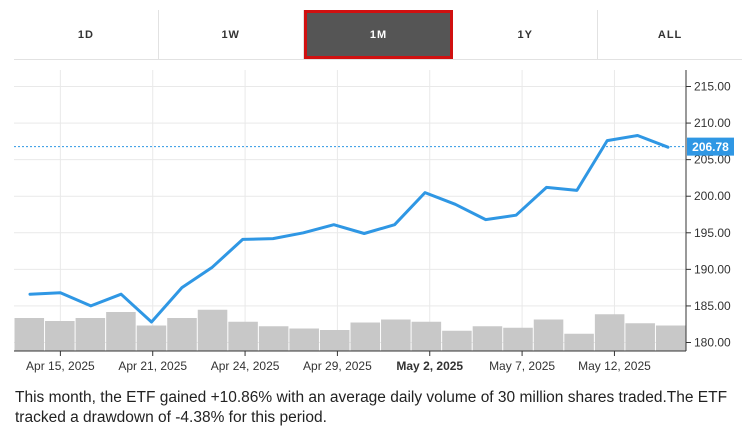 The width and height of the screenshot is (756, 446). I want to click on x-tick-label: Apr 21, 2025, so click(152, 366).